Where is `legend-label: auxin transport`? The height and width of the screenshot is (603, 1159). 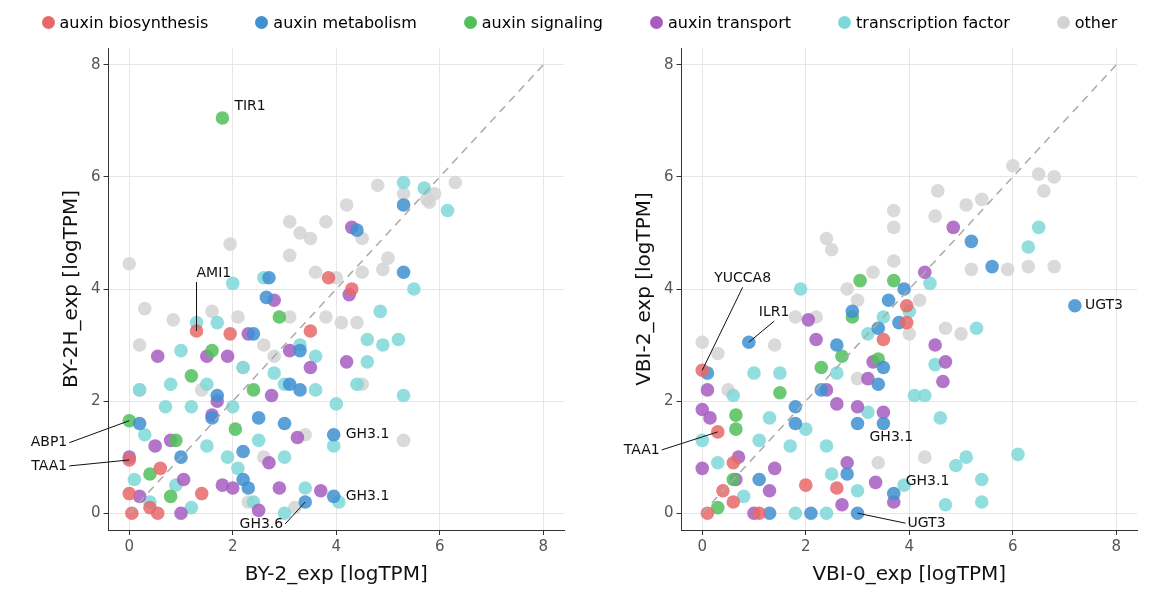
legend-label: auxin transport is located at coordinates (729, 22).